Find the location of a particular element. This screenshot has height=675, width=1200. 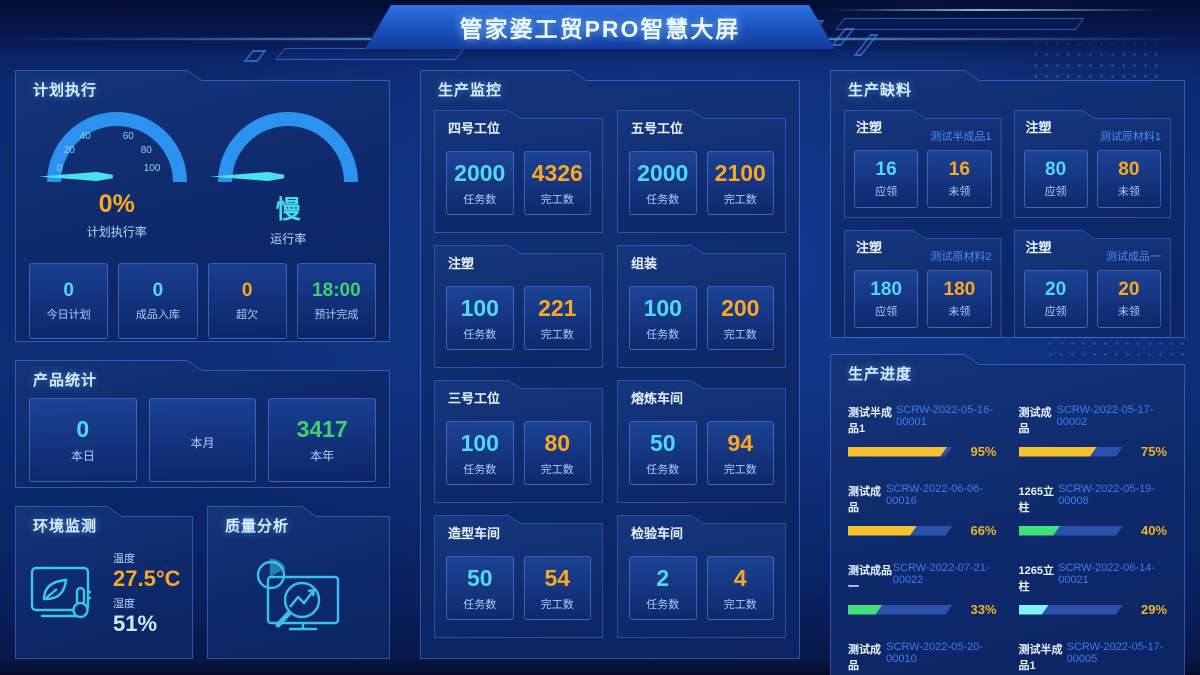

station-card-smelting: 熔炼车间 50 任务数 94 完工数 is located at coordinates (701, 441).